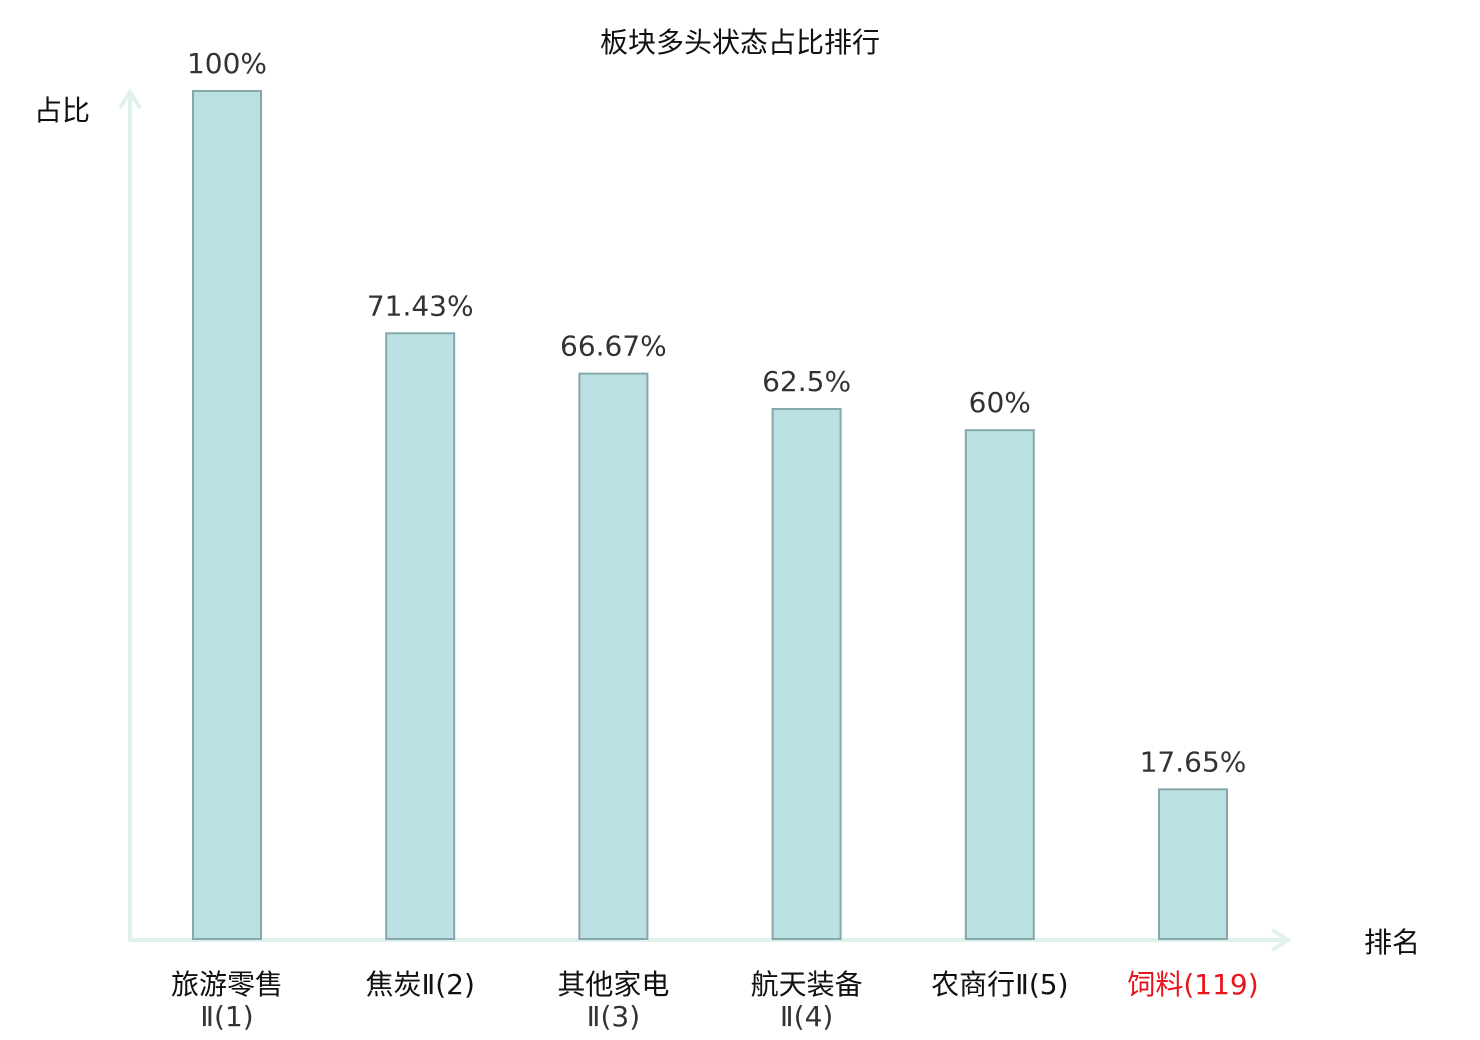 This screenshot has height=1040, width=1480. Describe the element at coordinates (227, 984) in the screenshot. I see `category-label: 旅游零售` at that location.